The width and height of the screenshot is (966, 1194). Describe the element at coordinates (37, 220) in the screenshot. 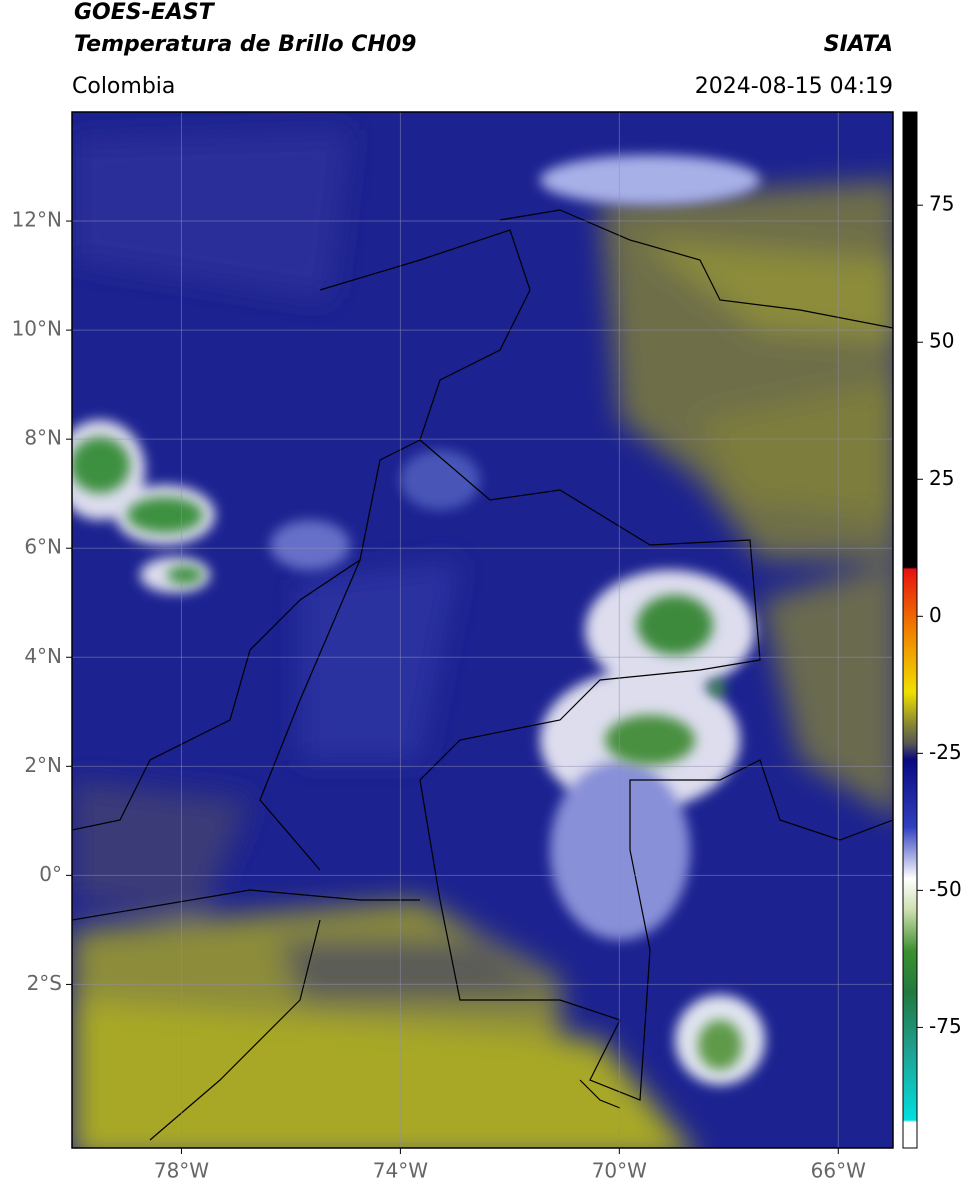

I see `y-tick-label: 12°N` at that location.